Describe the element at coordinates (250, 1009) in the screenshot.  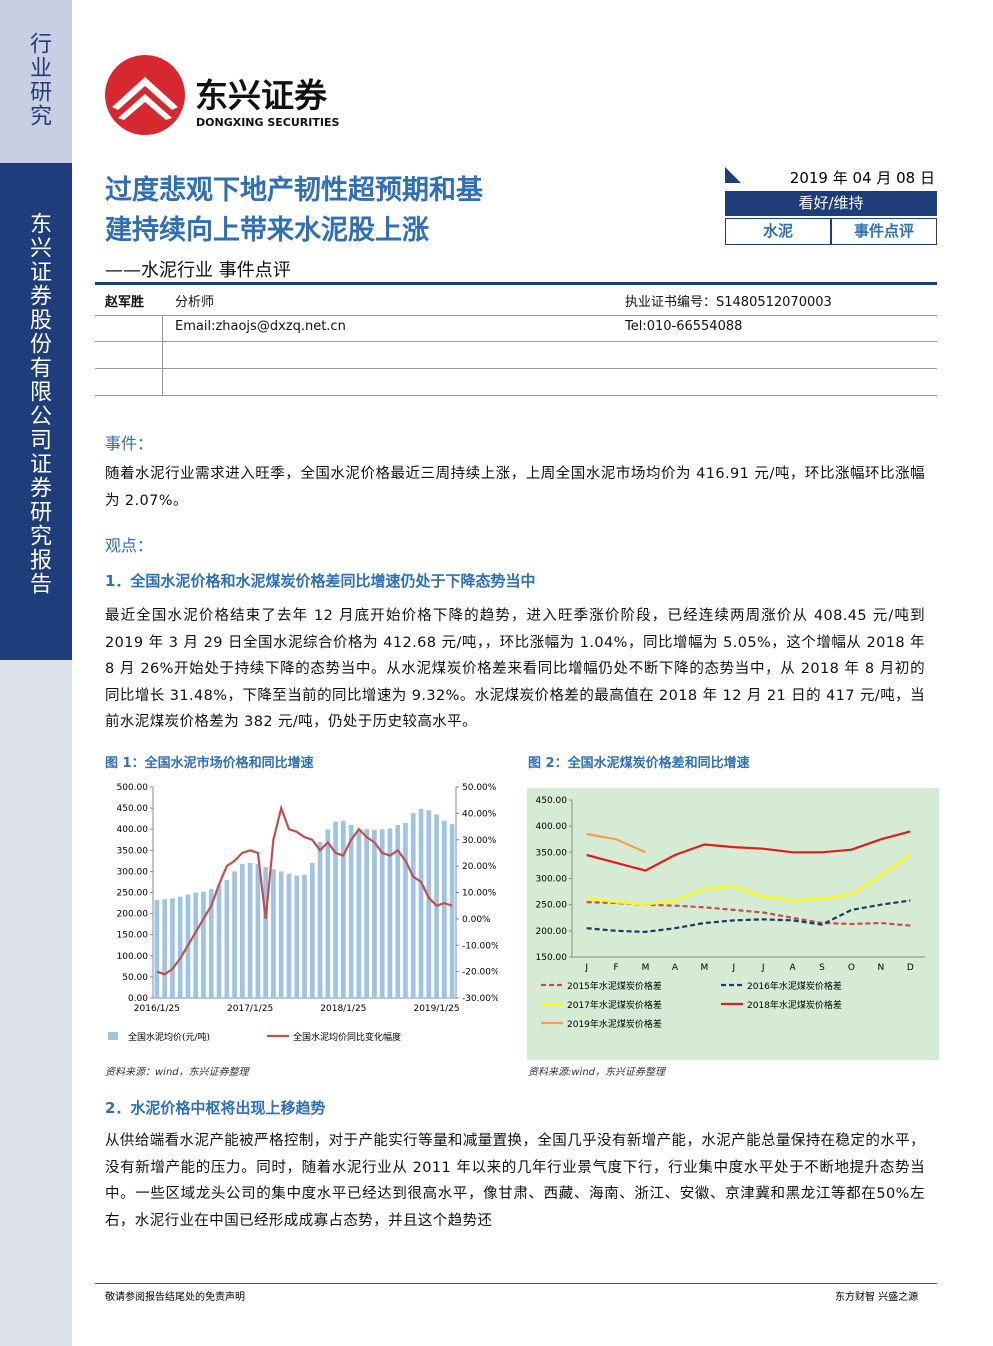
I see `x-tick-label: 2017/1/25` at that location.